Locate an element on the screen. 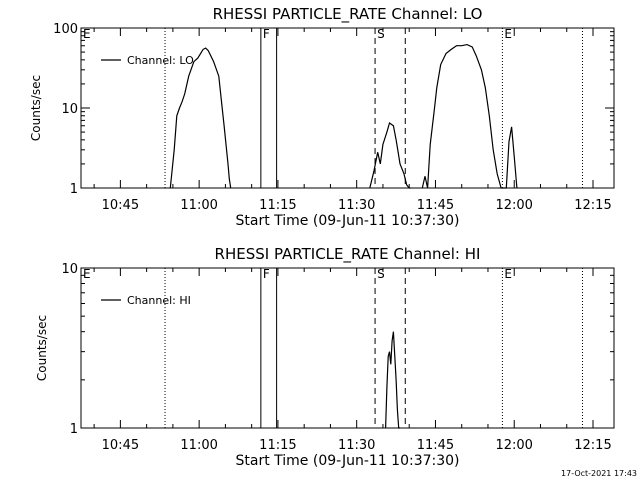 This screenshot has height=480, width=640. chart-title: RHESSI PARTICLE_RATE Channel: LO is located at coordinates (348, 14).